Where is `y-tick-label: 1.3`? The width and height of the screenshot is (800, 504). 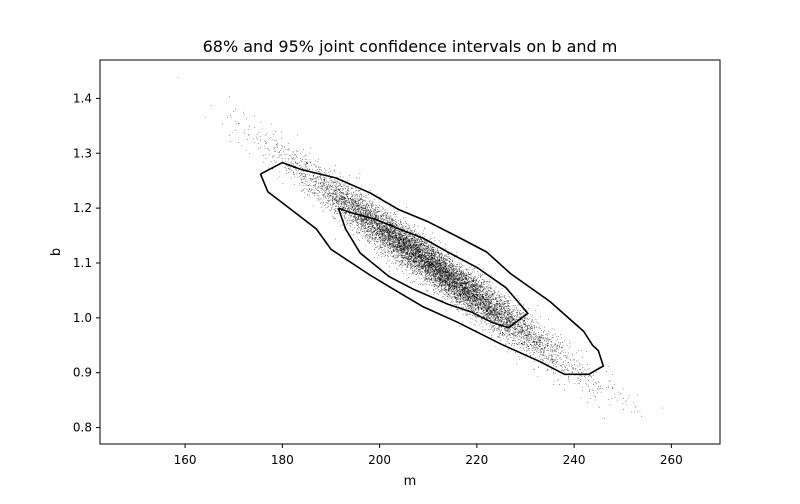 y-tick-label: 1.3 is located at coordinates (82, 153).